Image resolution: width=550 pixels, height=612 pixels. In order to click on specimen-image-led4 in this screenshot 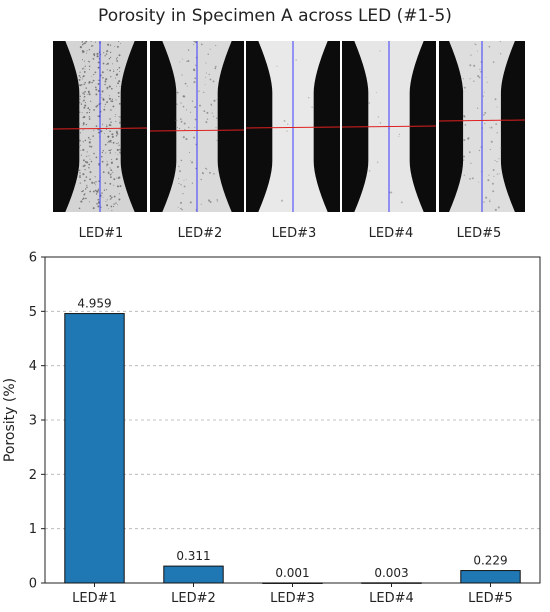, I will do `click(389, 126)`.